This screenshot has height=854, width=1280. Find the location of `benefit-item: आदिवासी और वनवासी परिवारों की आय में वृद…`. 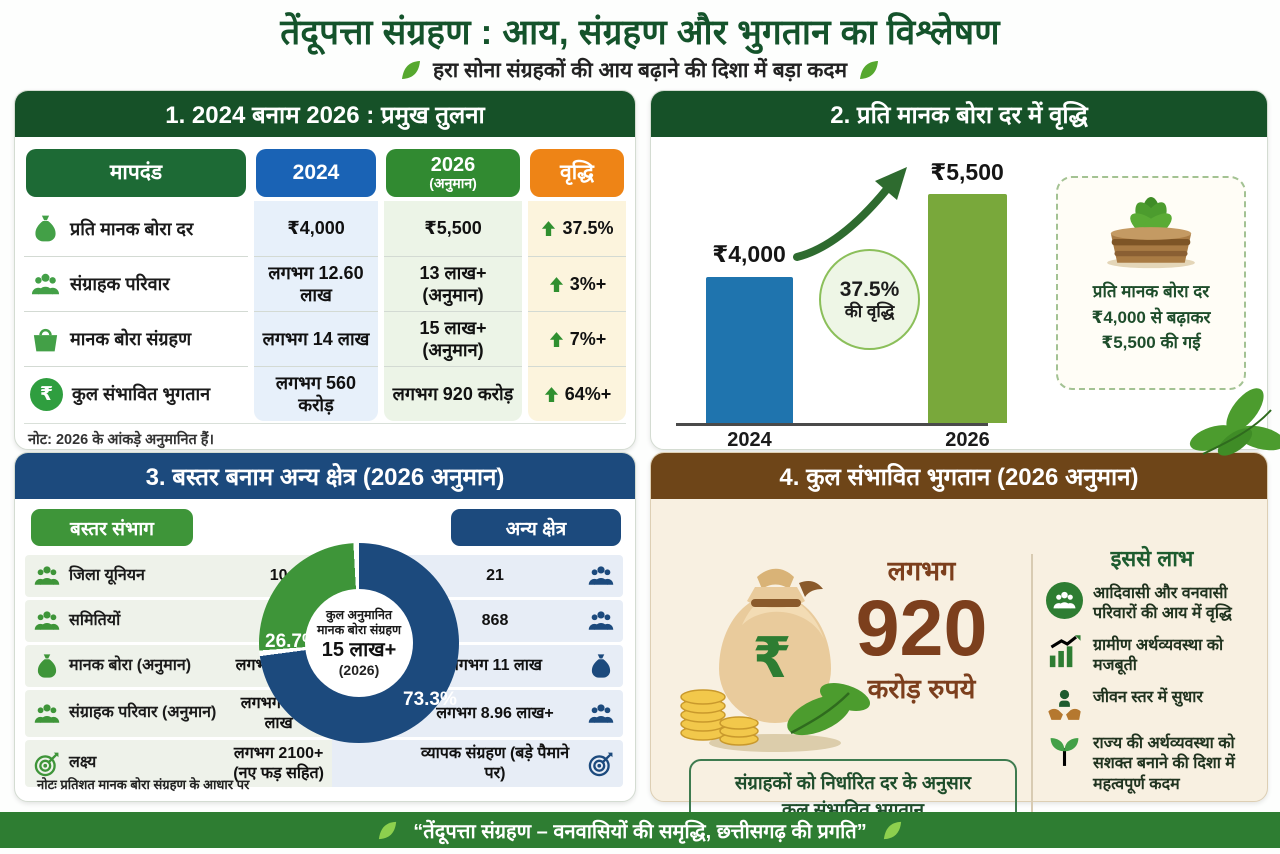

benefit-item: आदिवासी और वनवासी परिवारों की आय में वृद… is located at coordinates (1152, 603).